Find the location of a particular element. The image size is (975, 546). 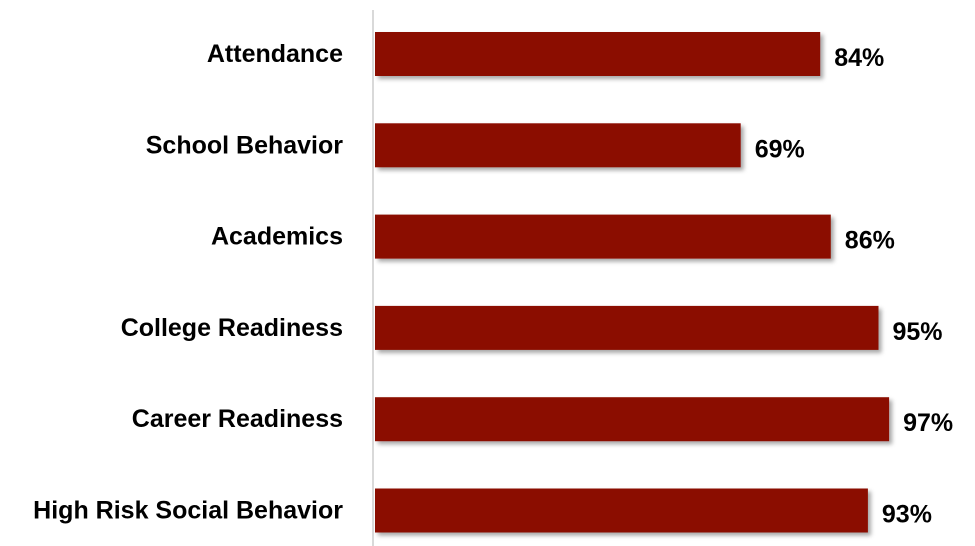

category-label-attendance: Attendance is located at coordinates (275, 54).